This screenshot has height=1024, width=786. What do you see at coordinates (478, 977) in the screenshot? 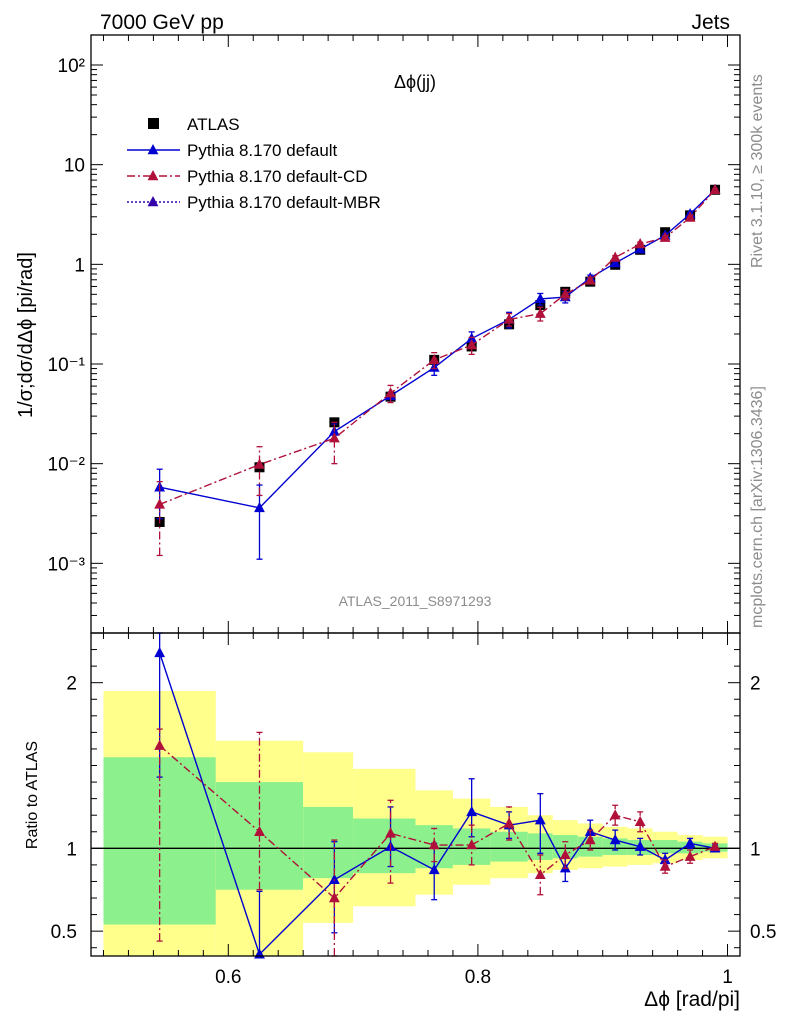
I see `x-tick-label: 0.8` at bounding box center [478, 977].